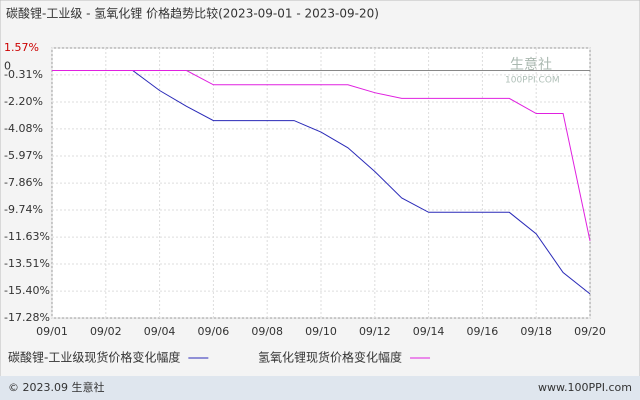  Describe the element at coordinates (27, 317) in the screenshot. I see `y-tick-label: -17.28%` at that location.